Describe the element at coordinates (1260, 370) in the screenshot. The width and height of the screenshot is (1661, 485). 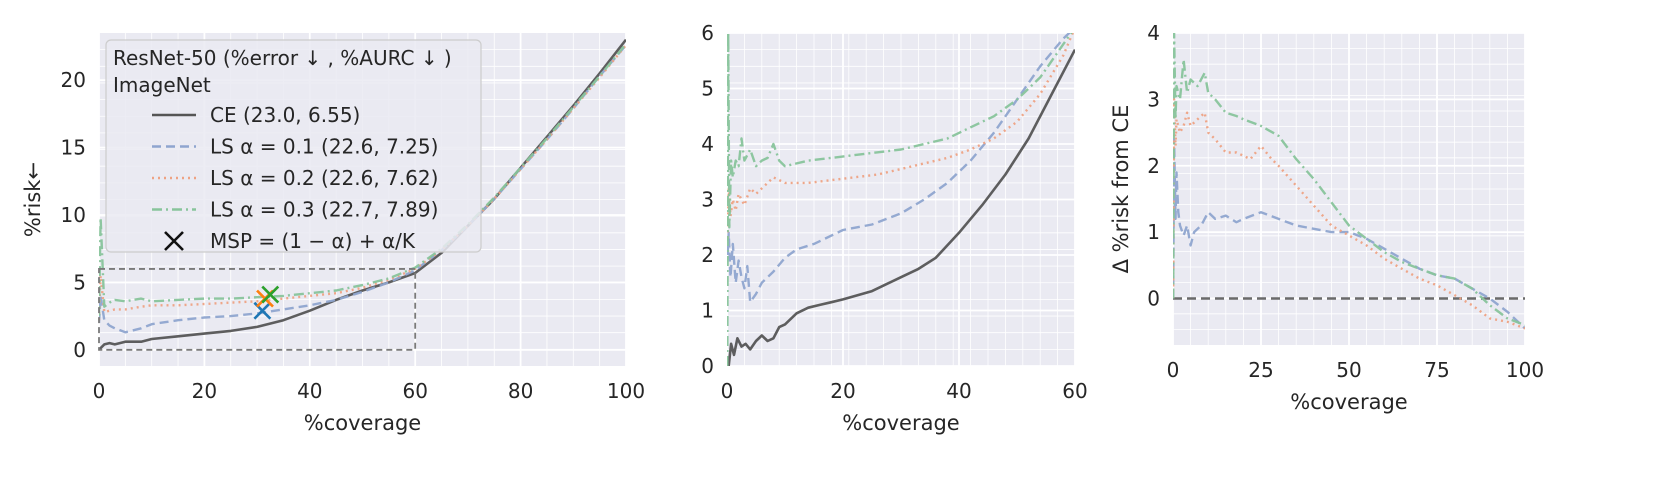
I see `x-tick-label: 25` at that location.